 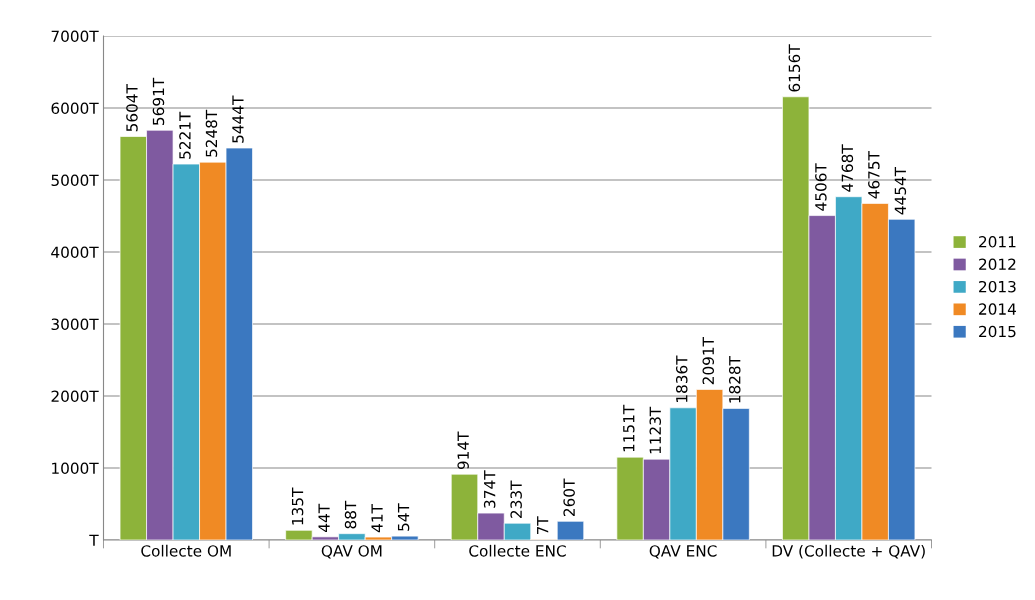 I want to click on y-tick-label: 7000T, so click(x=75, y=36).